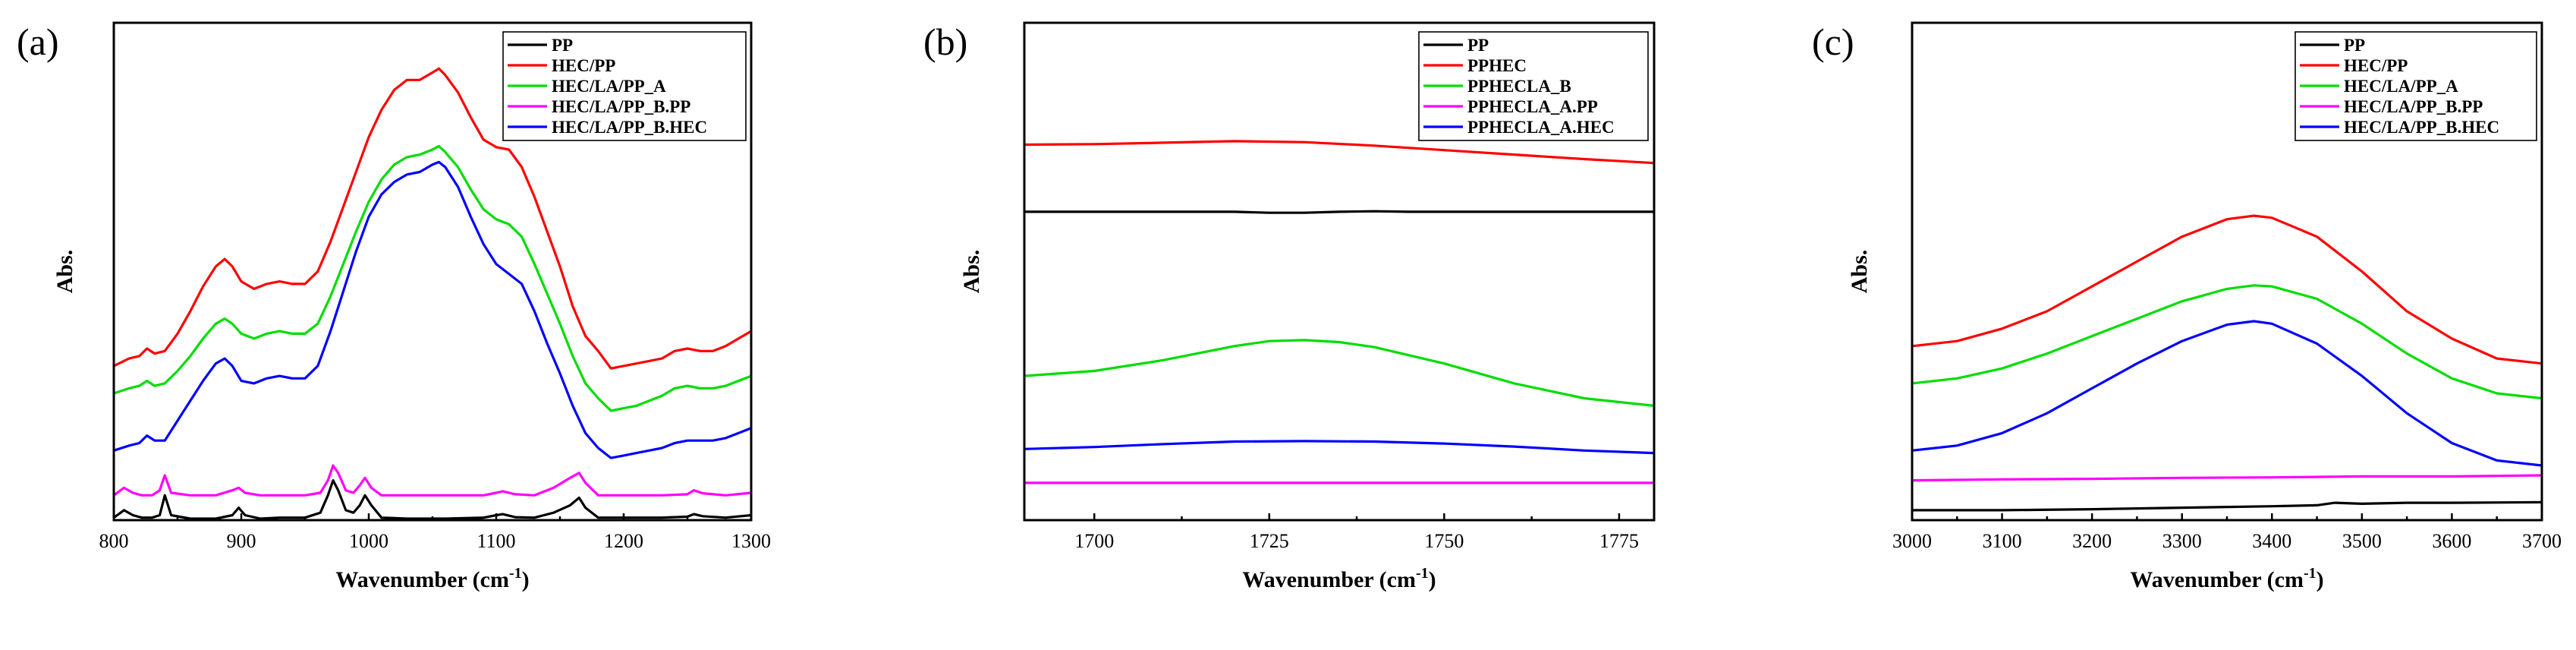  I want to click on panel-label: (b), so click(945, 42).